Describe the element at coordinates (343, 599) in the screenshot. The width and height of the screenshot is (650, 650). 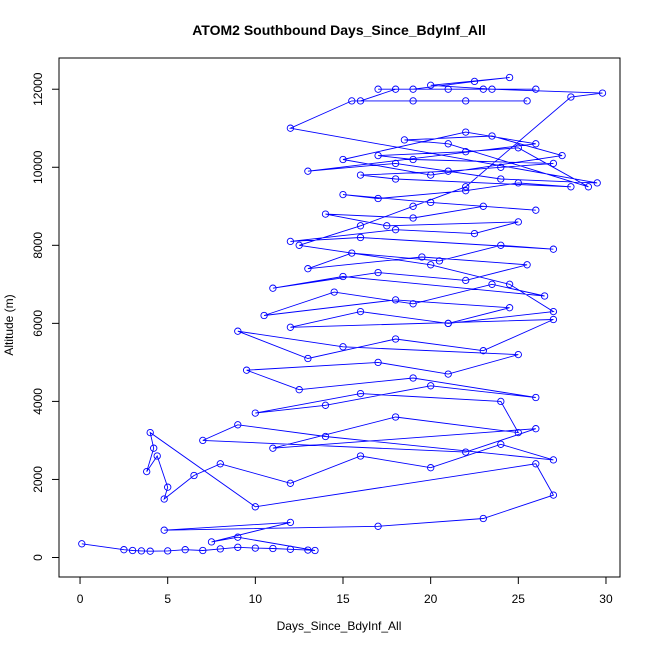
I see `x-tick-label: 15` at that location.